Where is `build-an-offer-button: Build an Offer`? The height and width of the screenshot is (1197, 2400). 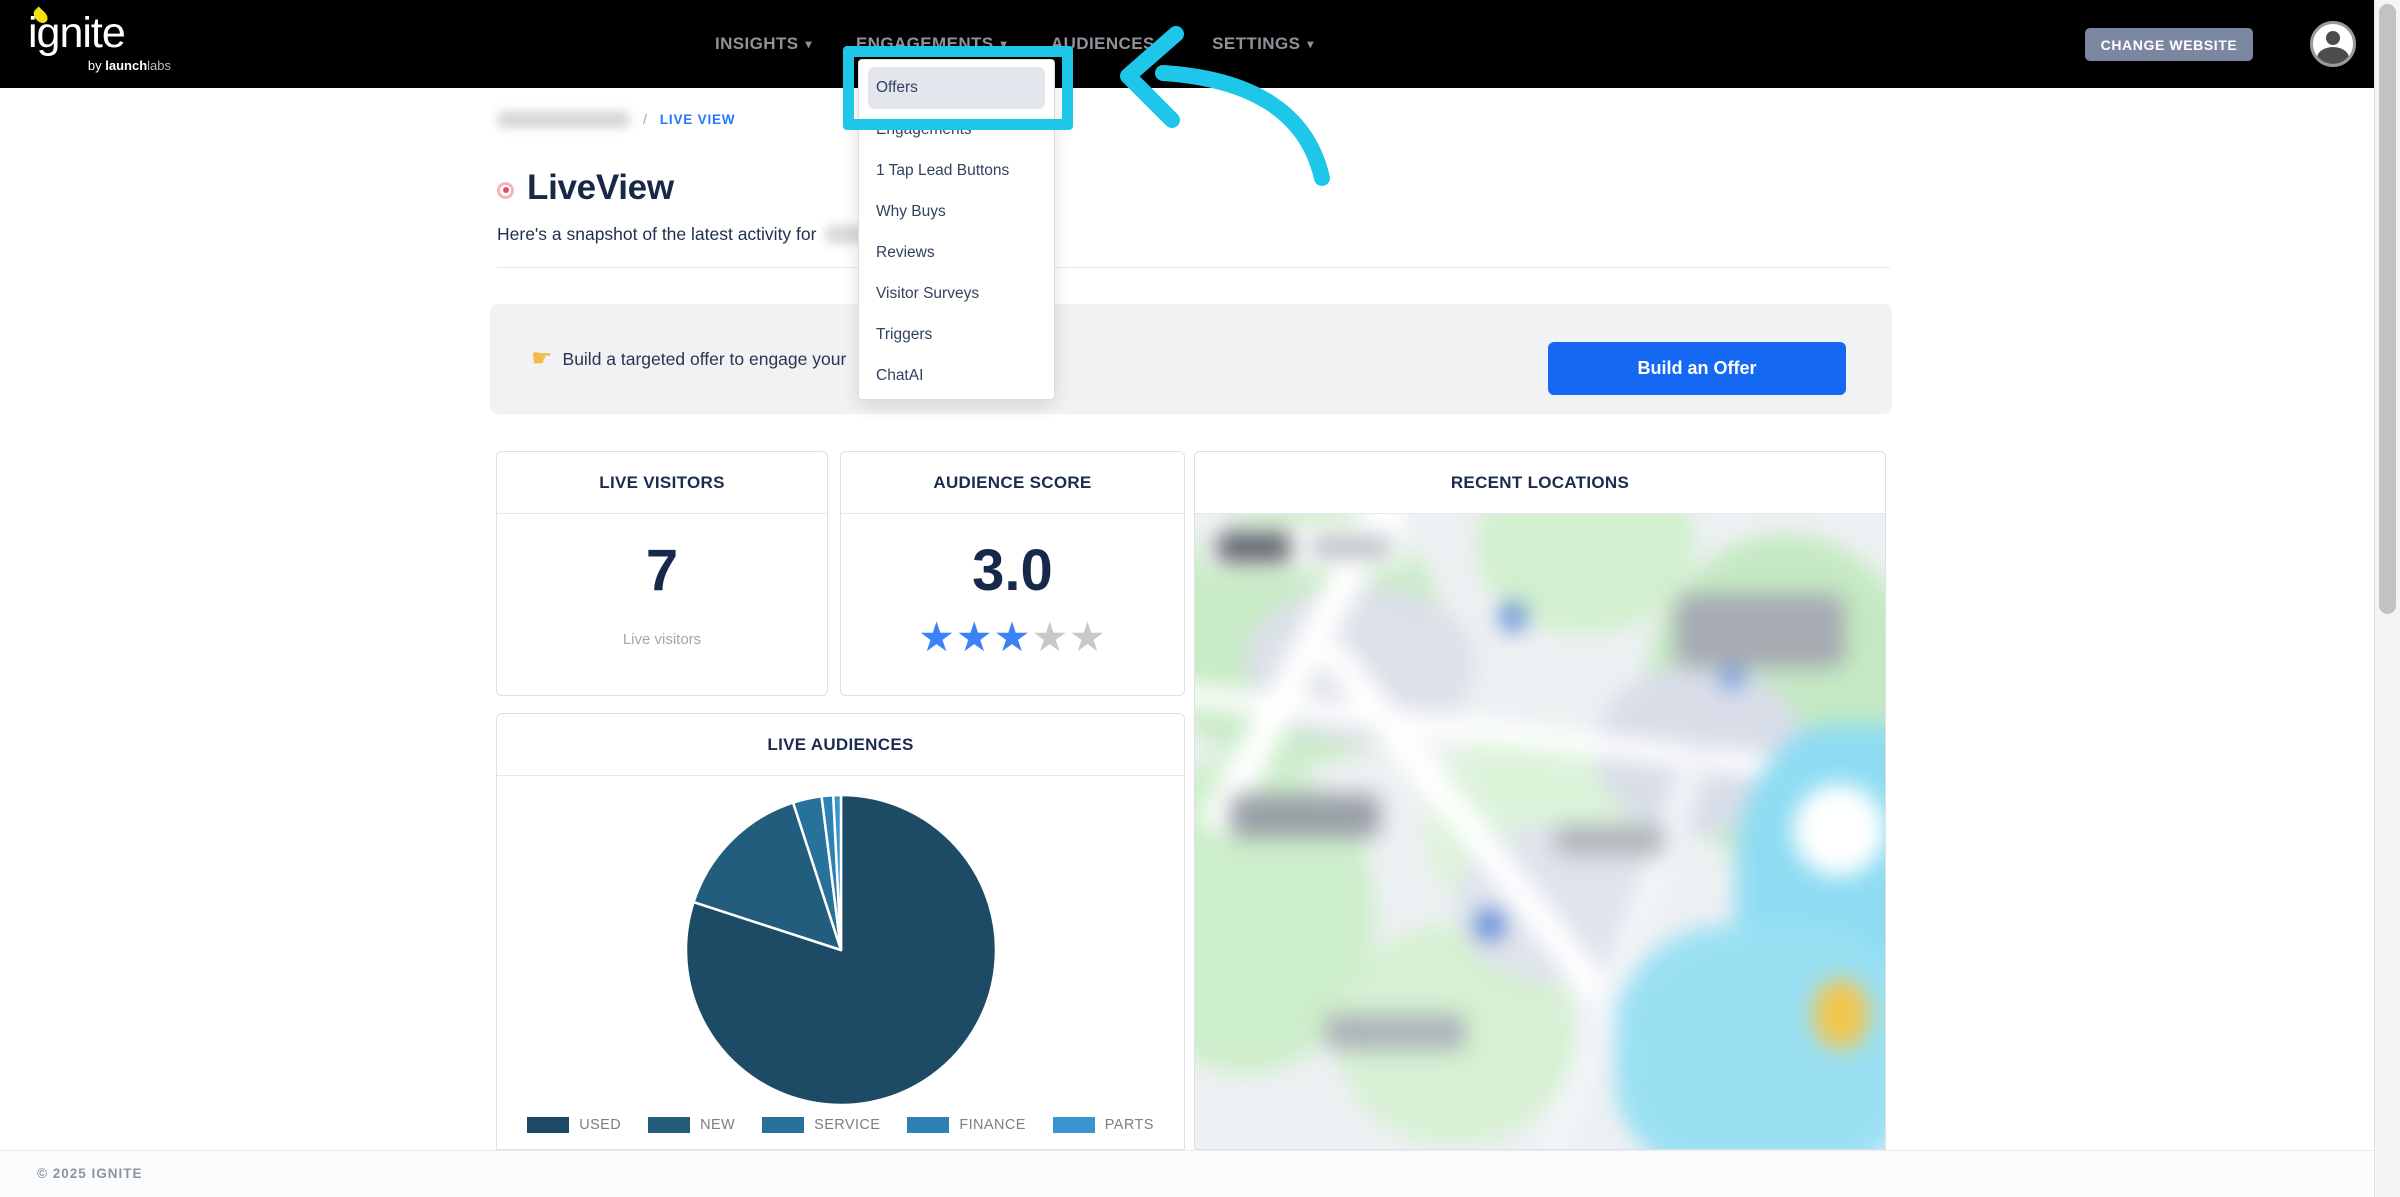
build-an-offer-button: Build an Offer is located at coordinates (1697, 368).